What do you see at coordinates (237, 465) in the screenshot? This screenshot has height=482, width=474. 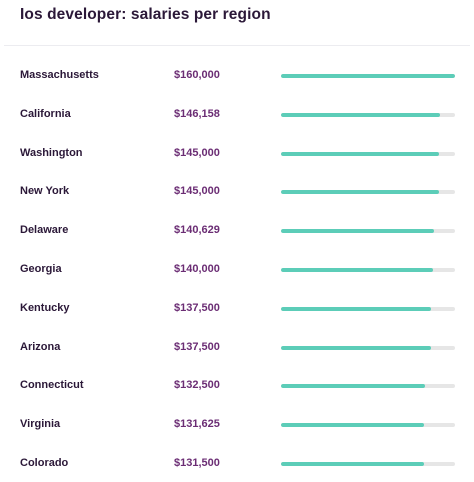 I see `chart-row: Colorado $131,500` at bounding box center [237, 465].